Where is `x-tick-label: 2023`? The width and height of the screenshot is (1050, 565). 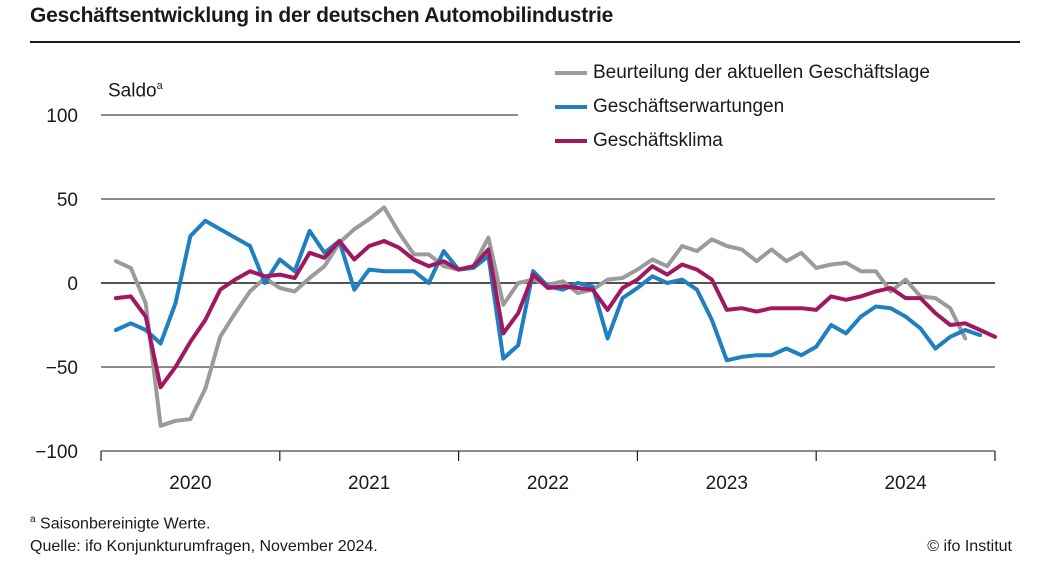
x-tick-label: 2023 is located at coordinates (727, 483).